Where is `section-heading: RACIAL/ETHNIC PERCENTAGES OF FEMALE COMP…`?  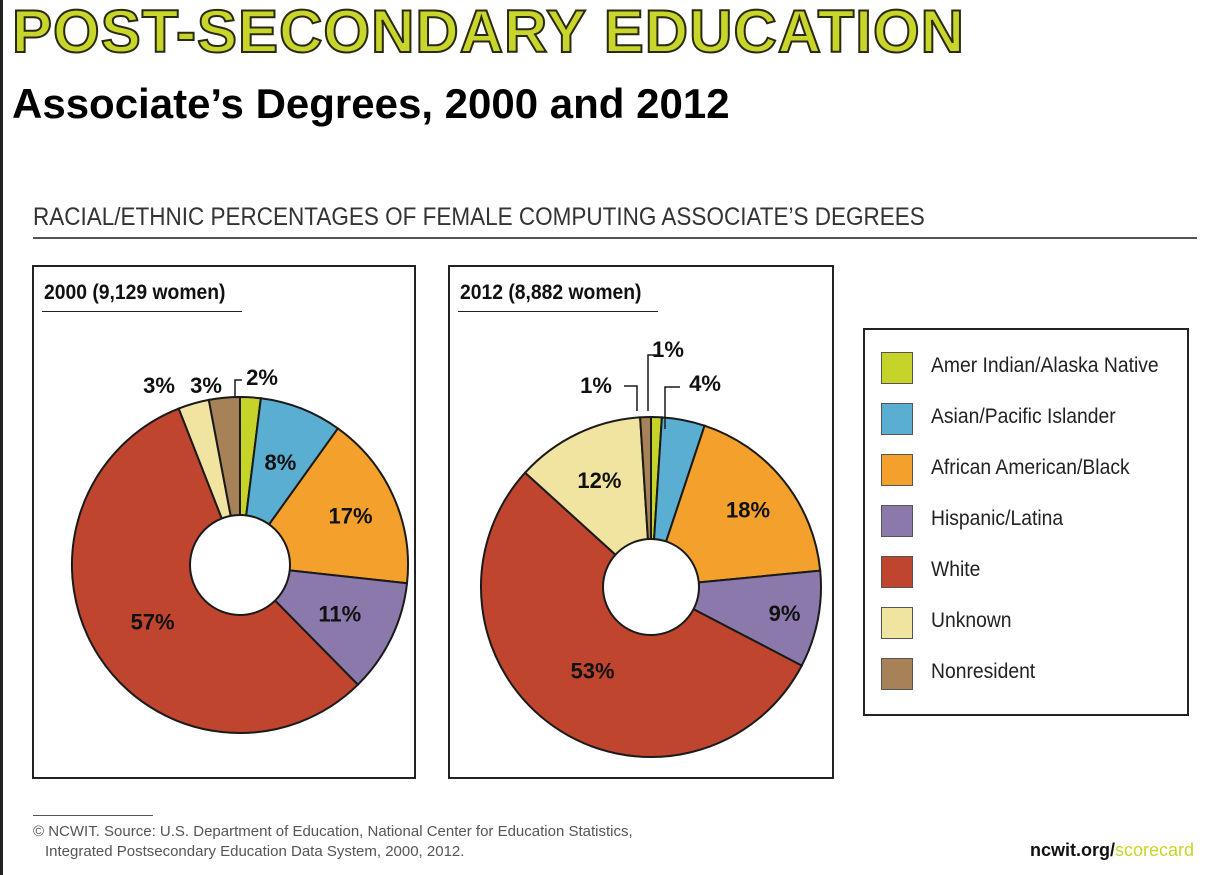
section-heading: RACIAL/ETHNIC PERCENTAGES OF FEMALE COMP… is located at coordinates (479, 217).